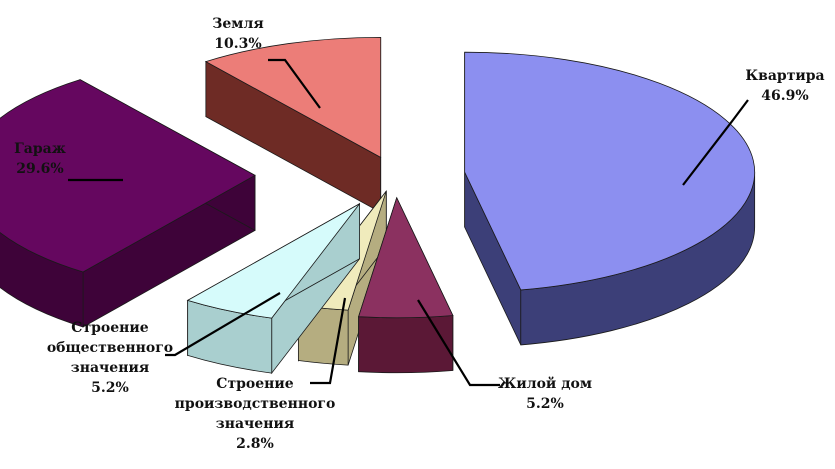  I want to click on slice-name-label: Земля, so click(237, 24).